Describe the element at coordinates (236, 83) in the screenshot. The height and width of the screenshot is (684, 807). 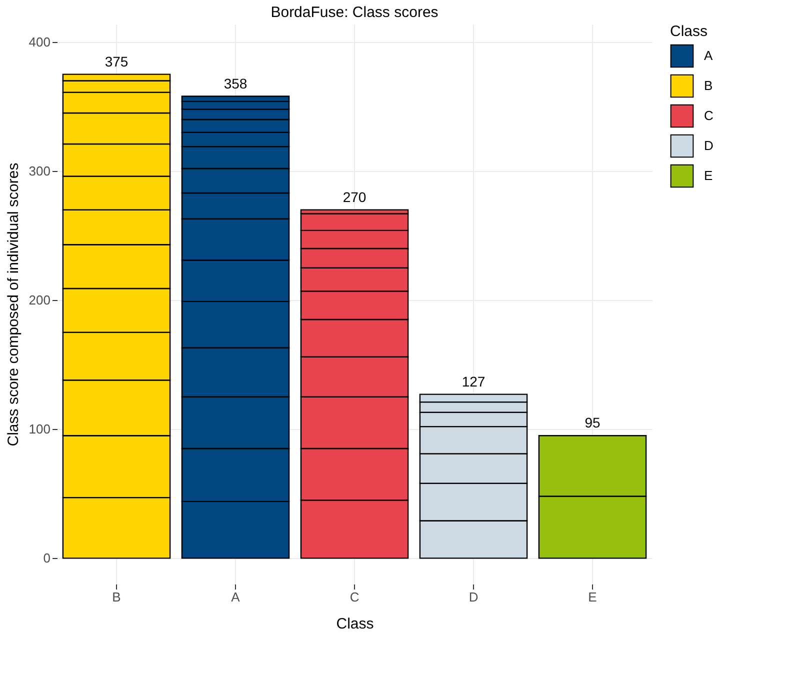
I see `total-label: 358` at that location.